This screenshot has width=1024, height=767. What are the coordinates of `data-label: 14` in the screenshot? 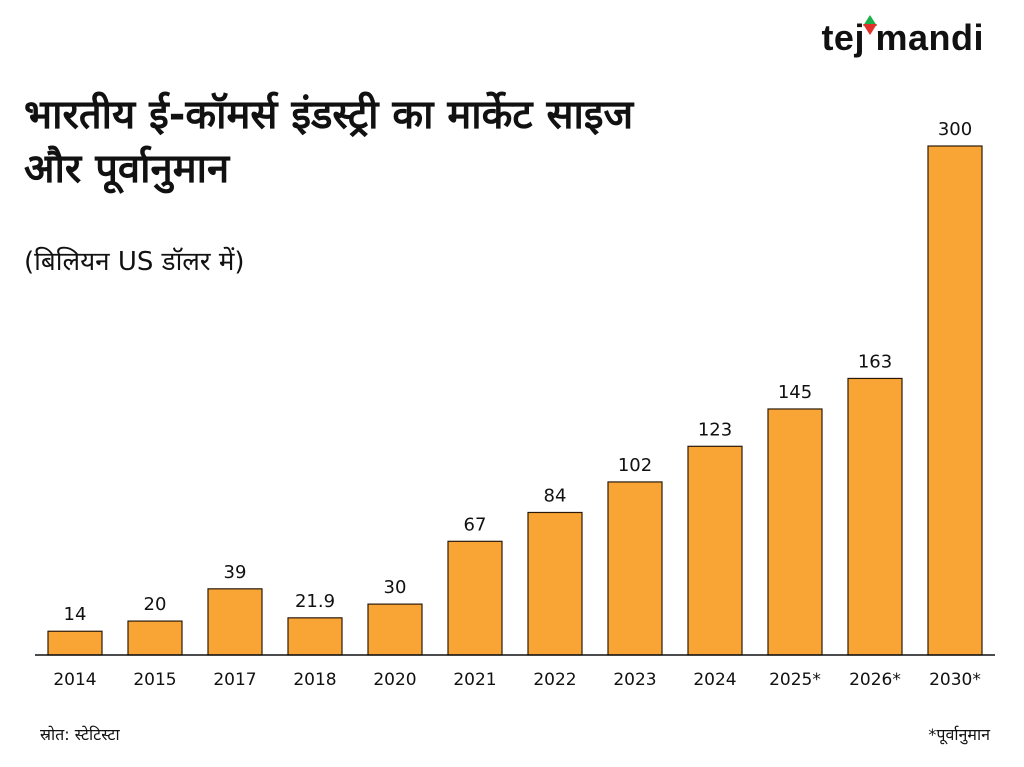 It's located at (75, 614).